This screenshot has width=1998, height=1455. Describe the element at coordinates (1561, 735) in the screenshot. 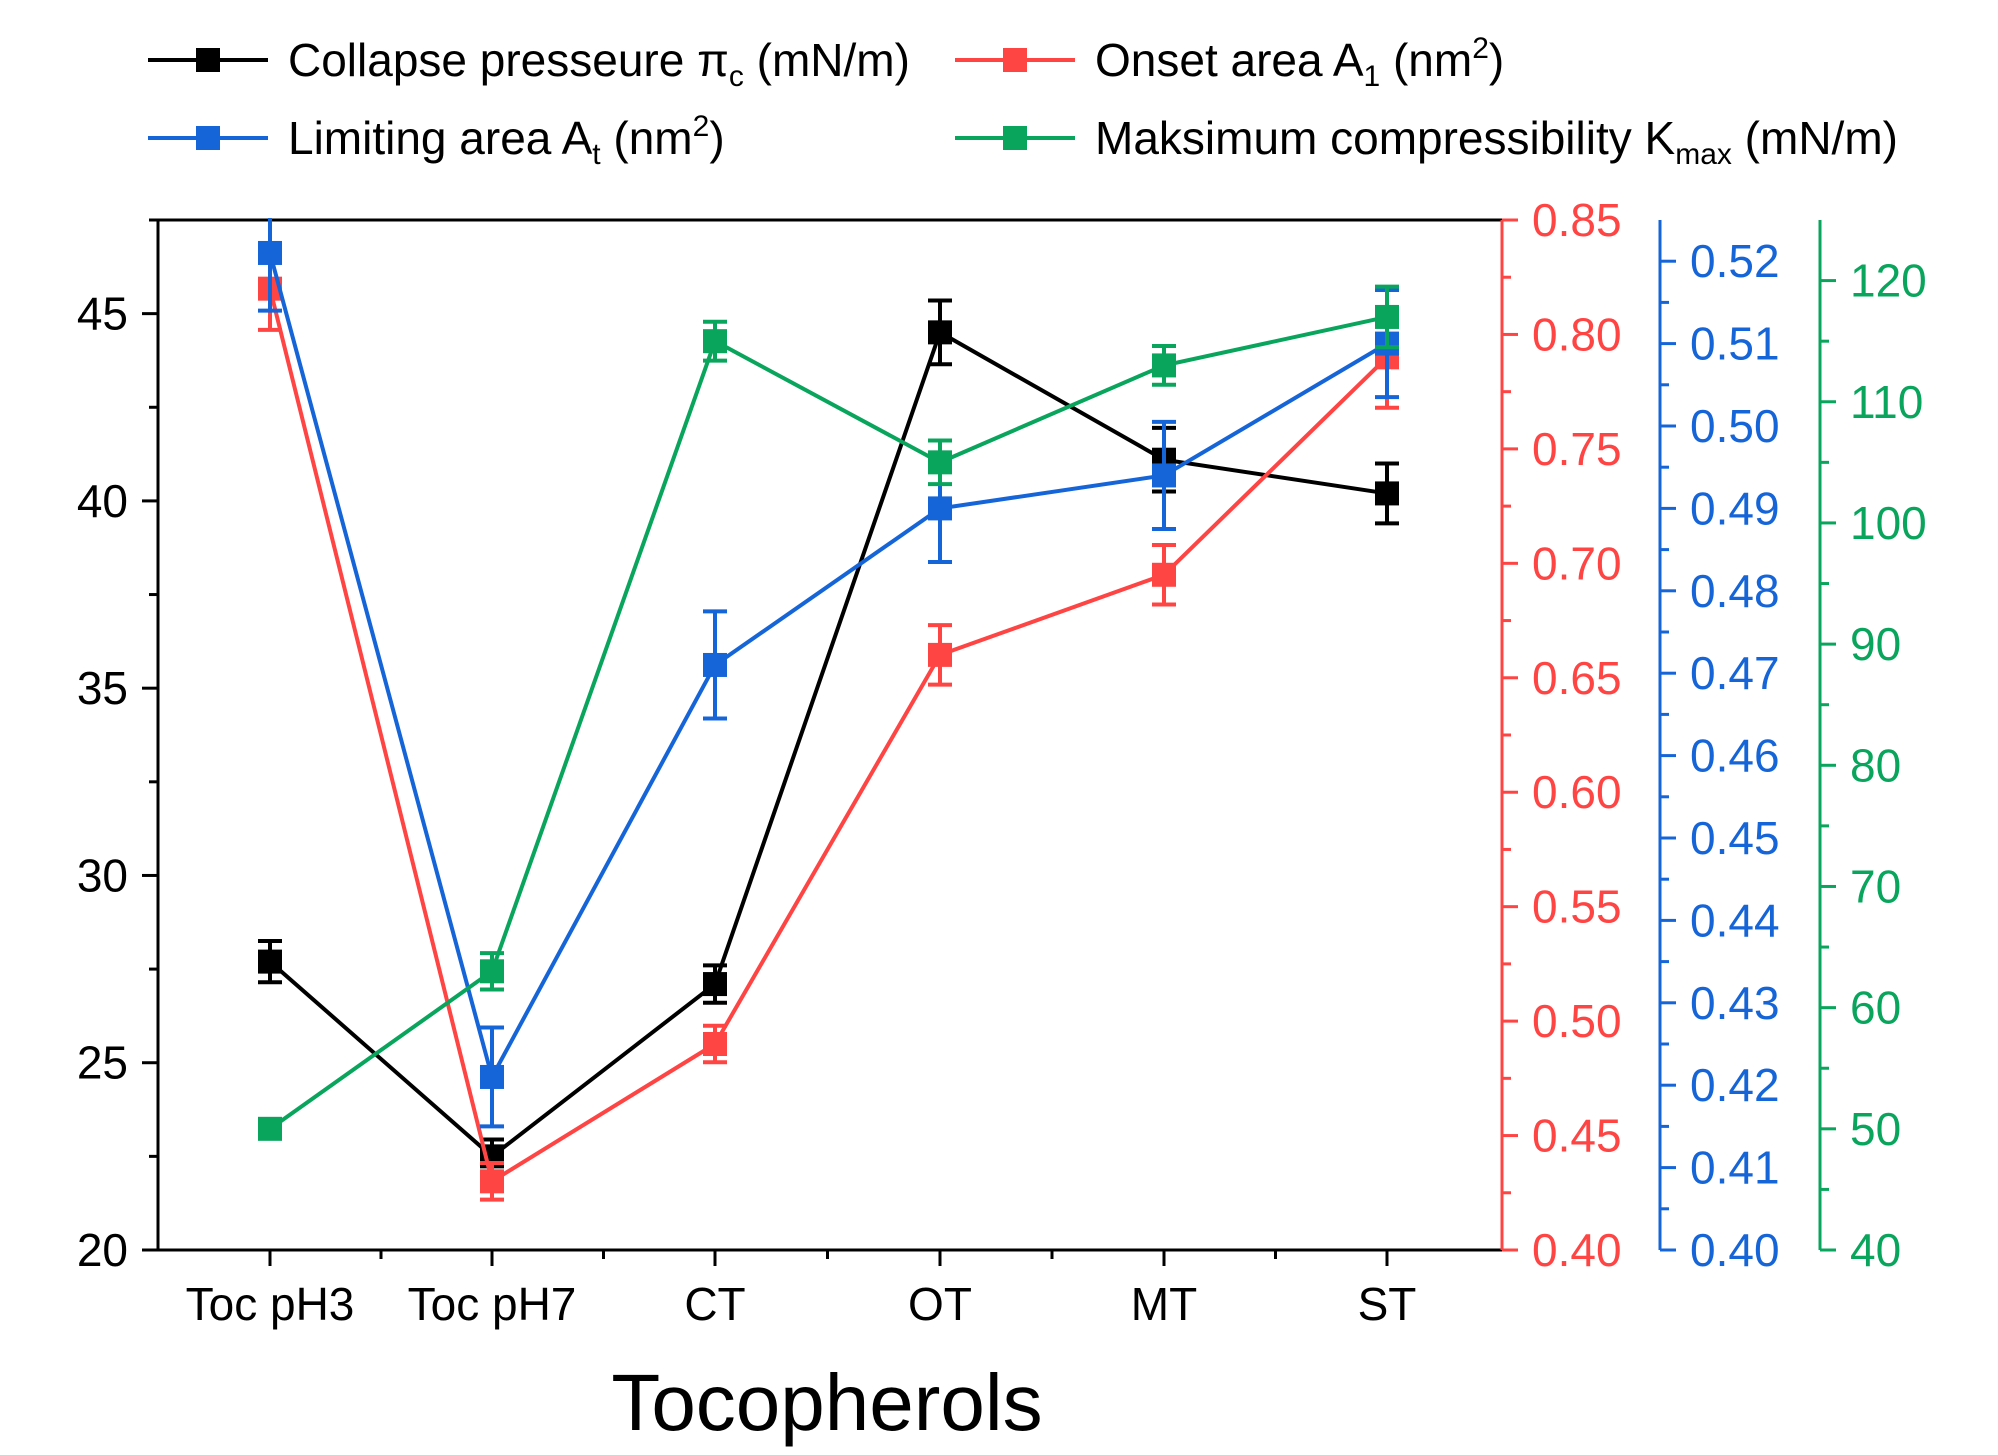

I see `axis-right1: 0.40 0.45 0.50 0.55 0.60 0.65 0.70 0.75 0.80 0.85` at that location.